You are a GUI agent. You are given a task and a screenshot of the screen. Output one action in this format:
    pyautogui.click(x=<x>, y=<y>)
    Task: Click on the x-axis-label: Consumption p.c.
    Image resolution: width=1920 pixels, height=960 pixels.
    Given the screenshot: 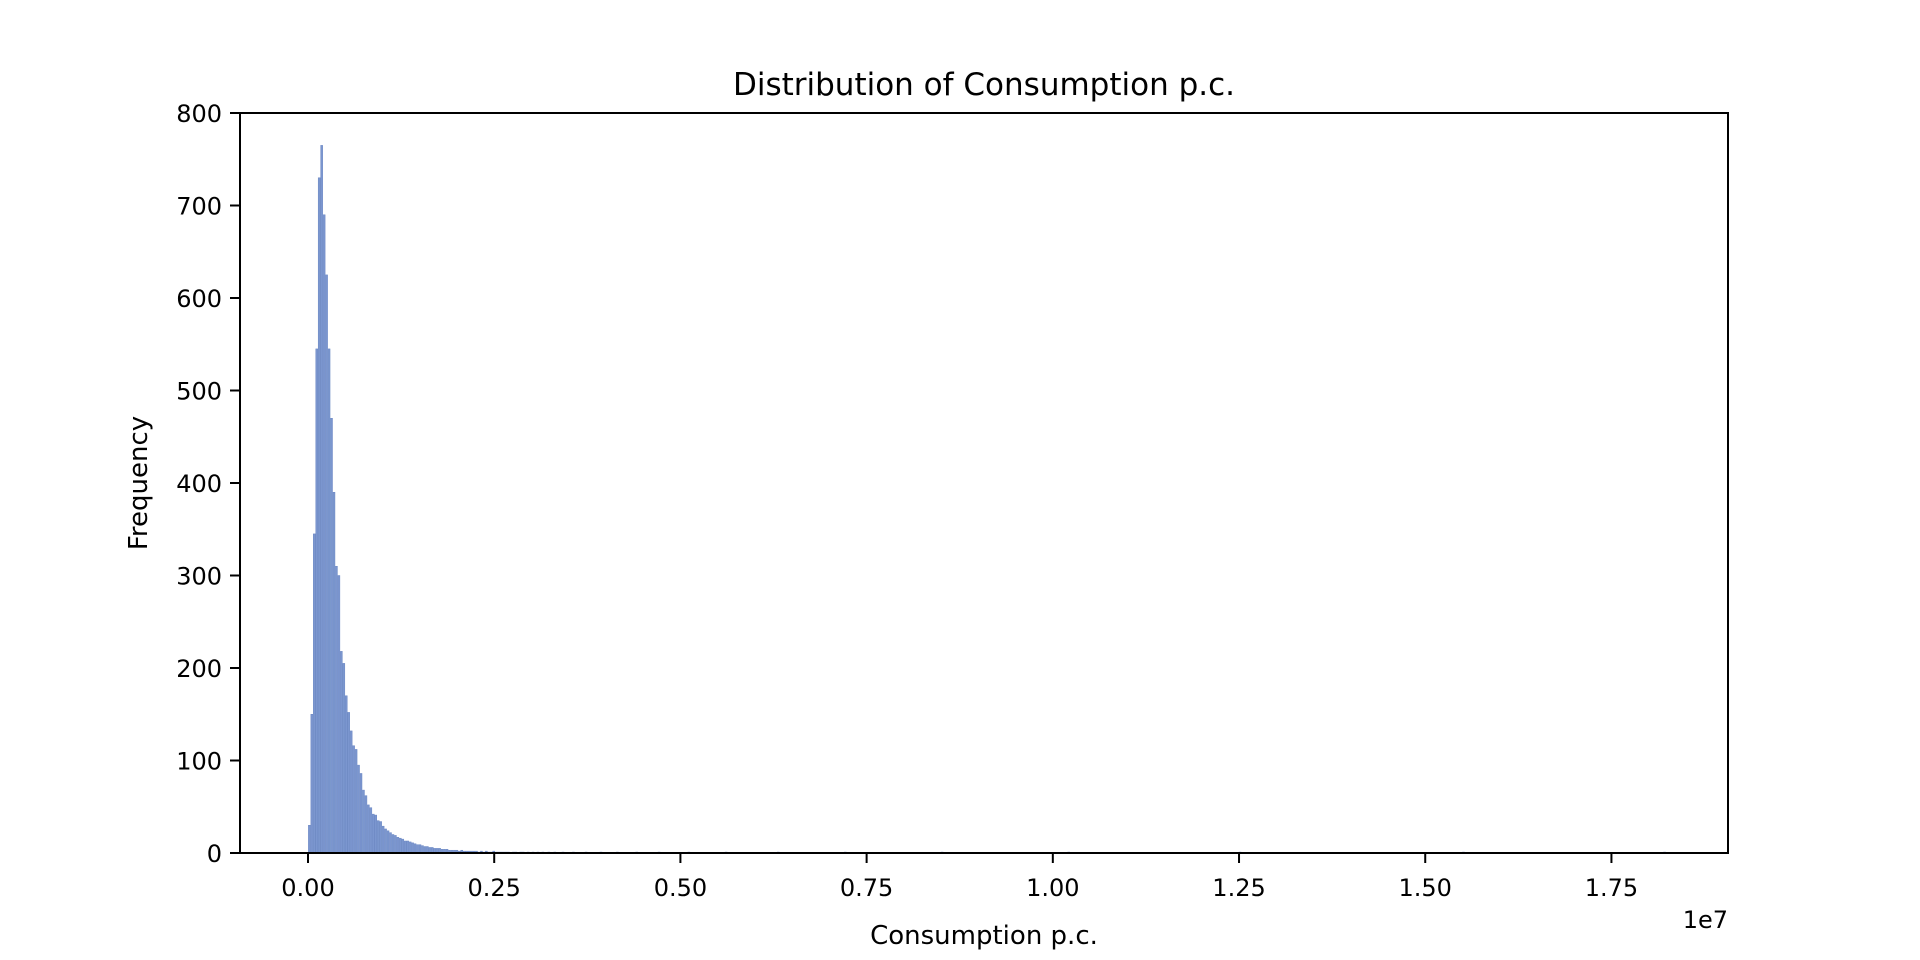 What is the action you would take?
    pyautogui.click(x=984, y=936)
    